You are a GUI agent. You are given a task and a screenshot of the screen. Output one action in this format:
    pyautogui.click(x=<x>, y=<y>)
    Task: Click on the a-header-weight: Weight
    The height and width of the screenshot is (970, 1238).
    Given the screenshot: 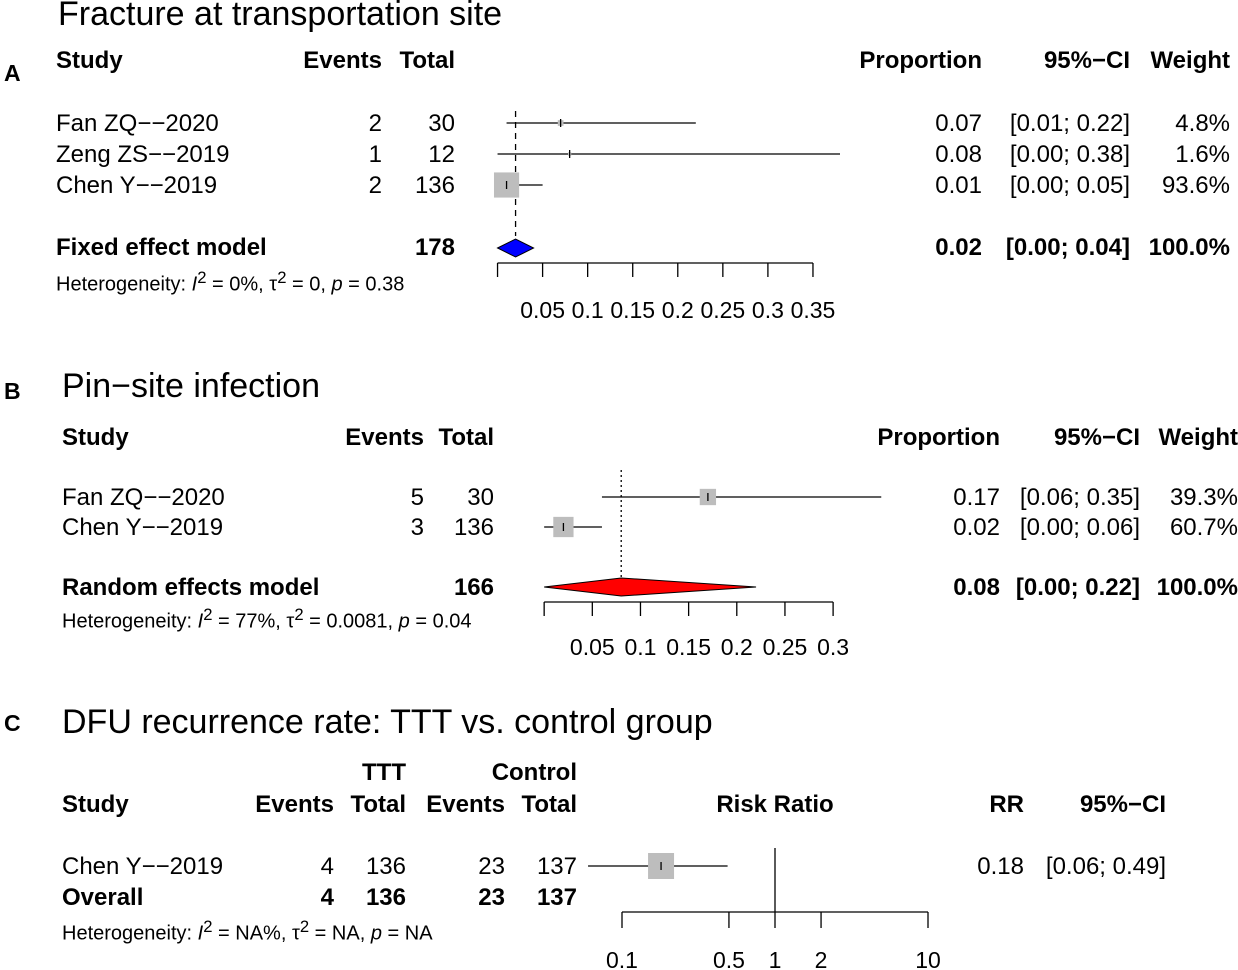 What is the action you would take?
    pyautogui.click(x=1190, y=60)
    